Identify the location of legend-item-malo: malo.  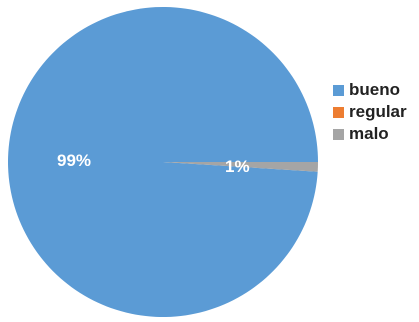
(370, 134).